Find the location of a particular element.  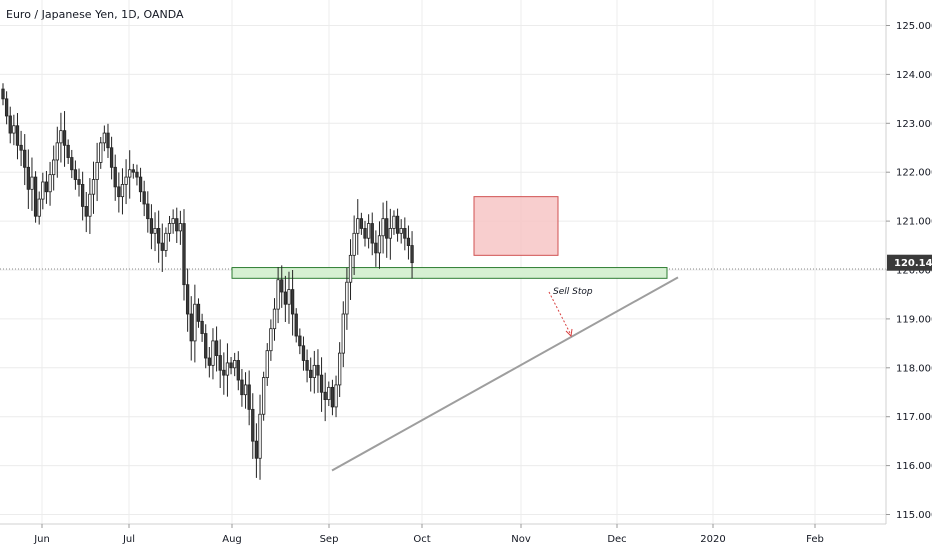

range-box is located at coordinates (516, 226).